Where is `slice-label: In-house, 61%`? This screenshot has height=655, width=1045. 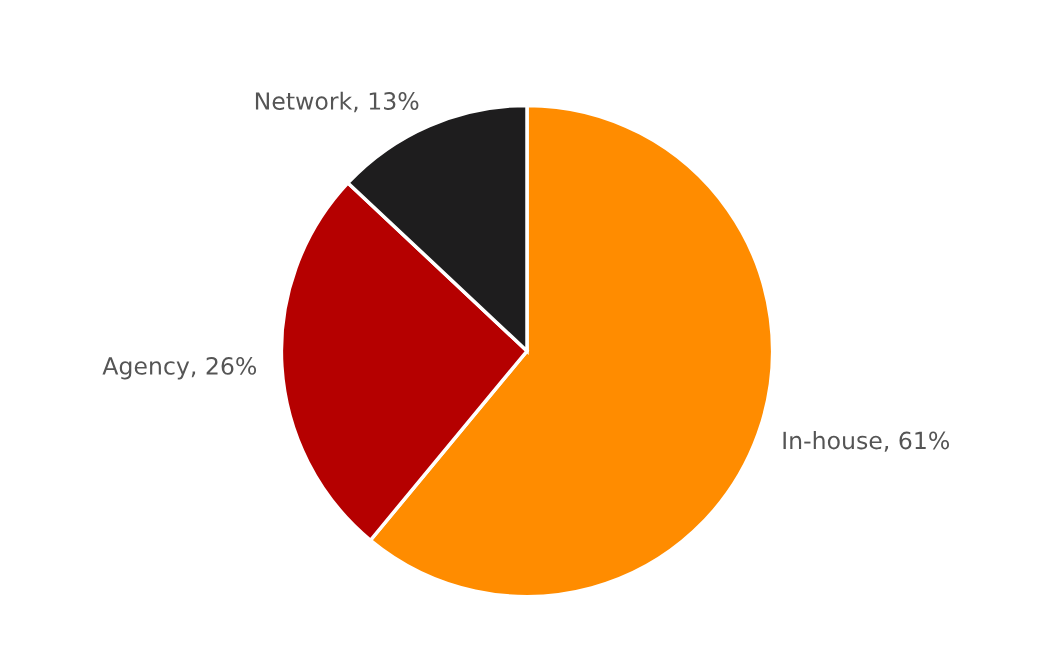 slice-label: In-house, 61% is located at coordinates (866, 441).